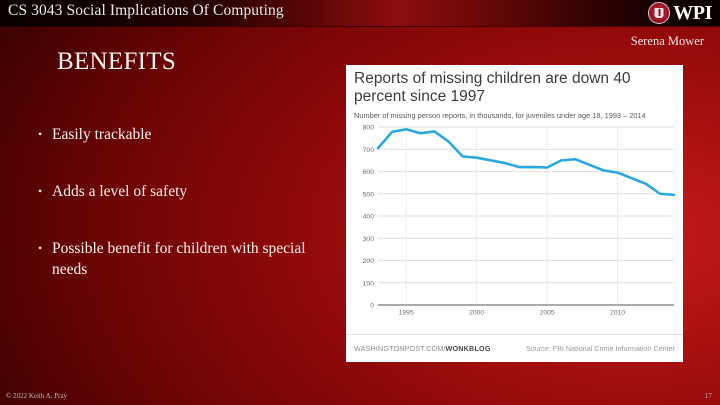 The image size is (720, 405). I want to click on wpi-wordmark: WPI, so click(692, 13).